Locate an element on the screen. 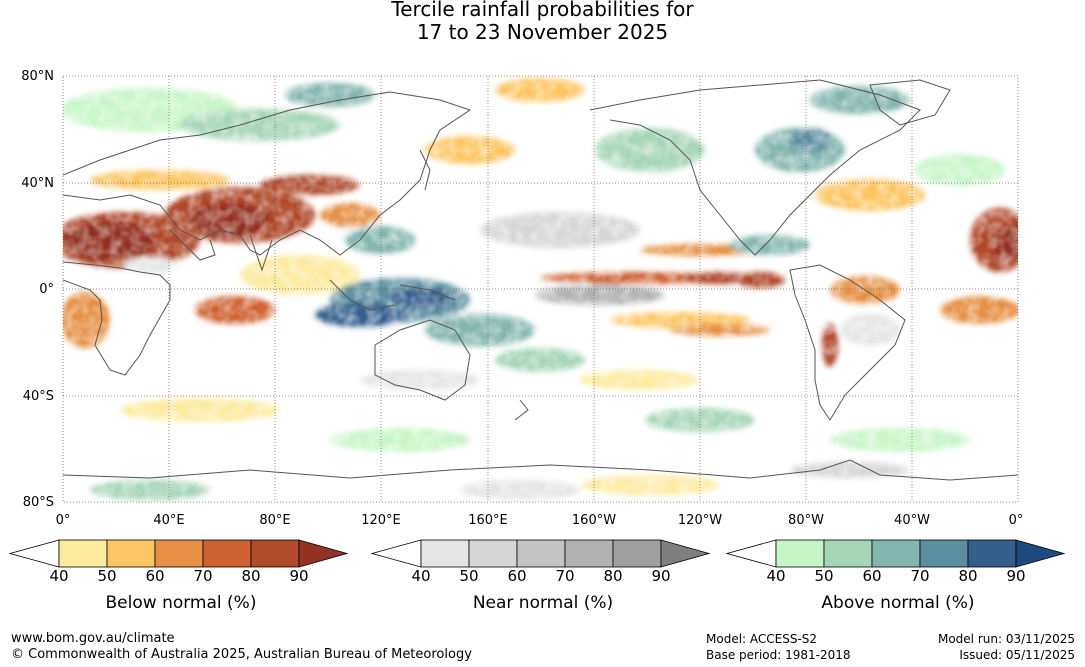 The height and width of the screenshot is (667, 1085). model-name: Model: ACCESS-S2 is located at coordinates (762, 639).